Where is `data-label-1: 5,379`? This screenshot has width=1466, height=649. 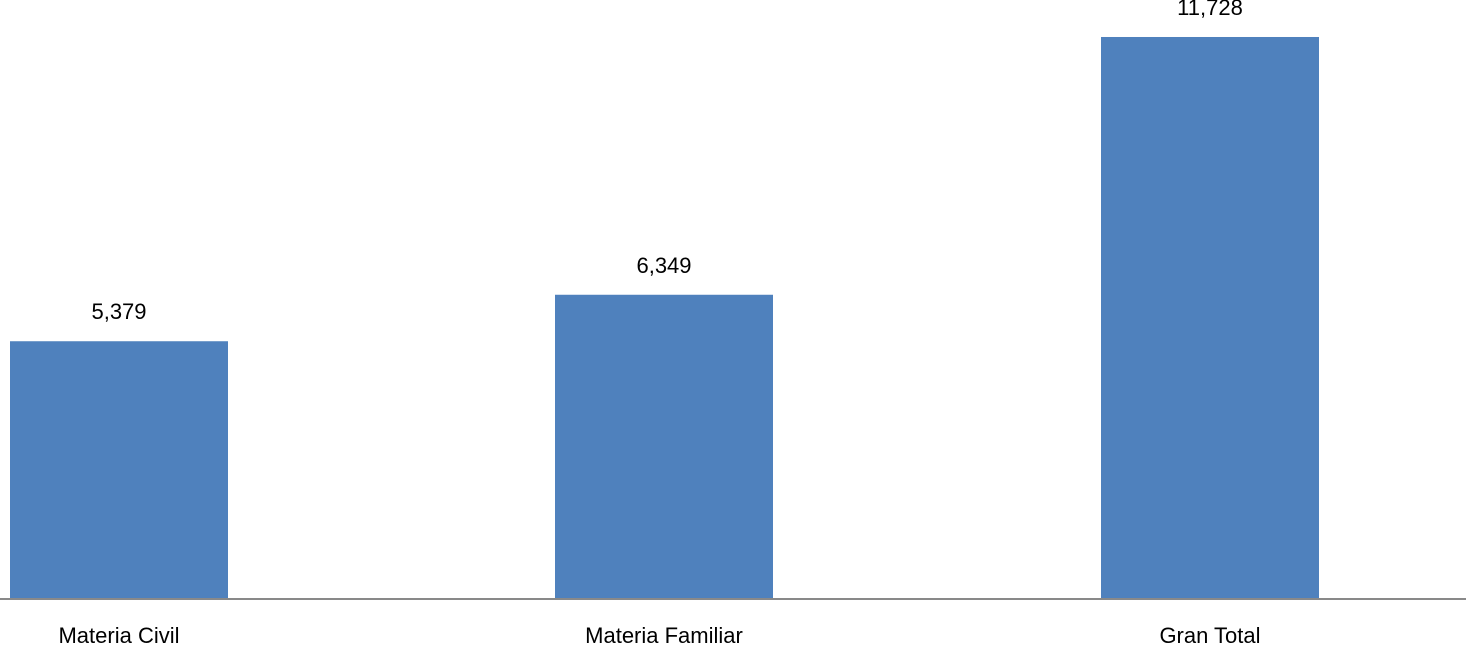 data-label-1: 5,379 is located at coordinates (118, 311).